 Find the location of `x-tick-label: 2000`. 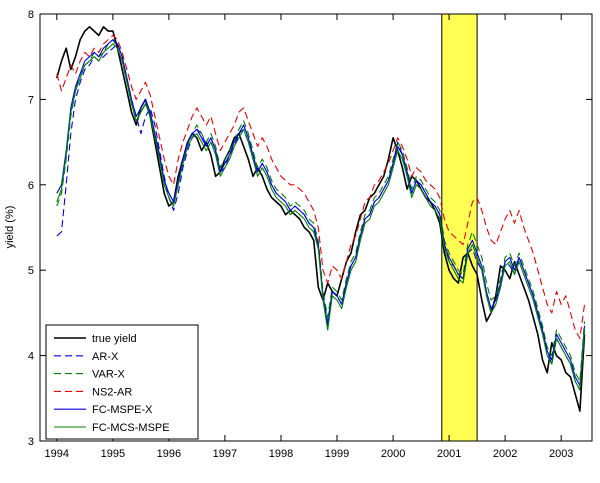

x-tick-label: 2000 is located at coordinates (393, 454).